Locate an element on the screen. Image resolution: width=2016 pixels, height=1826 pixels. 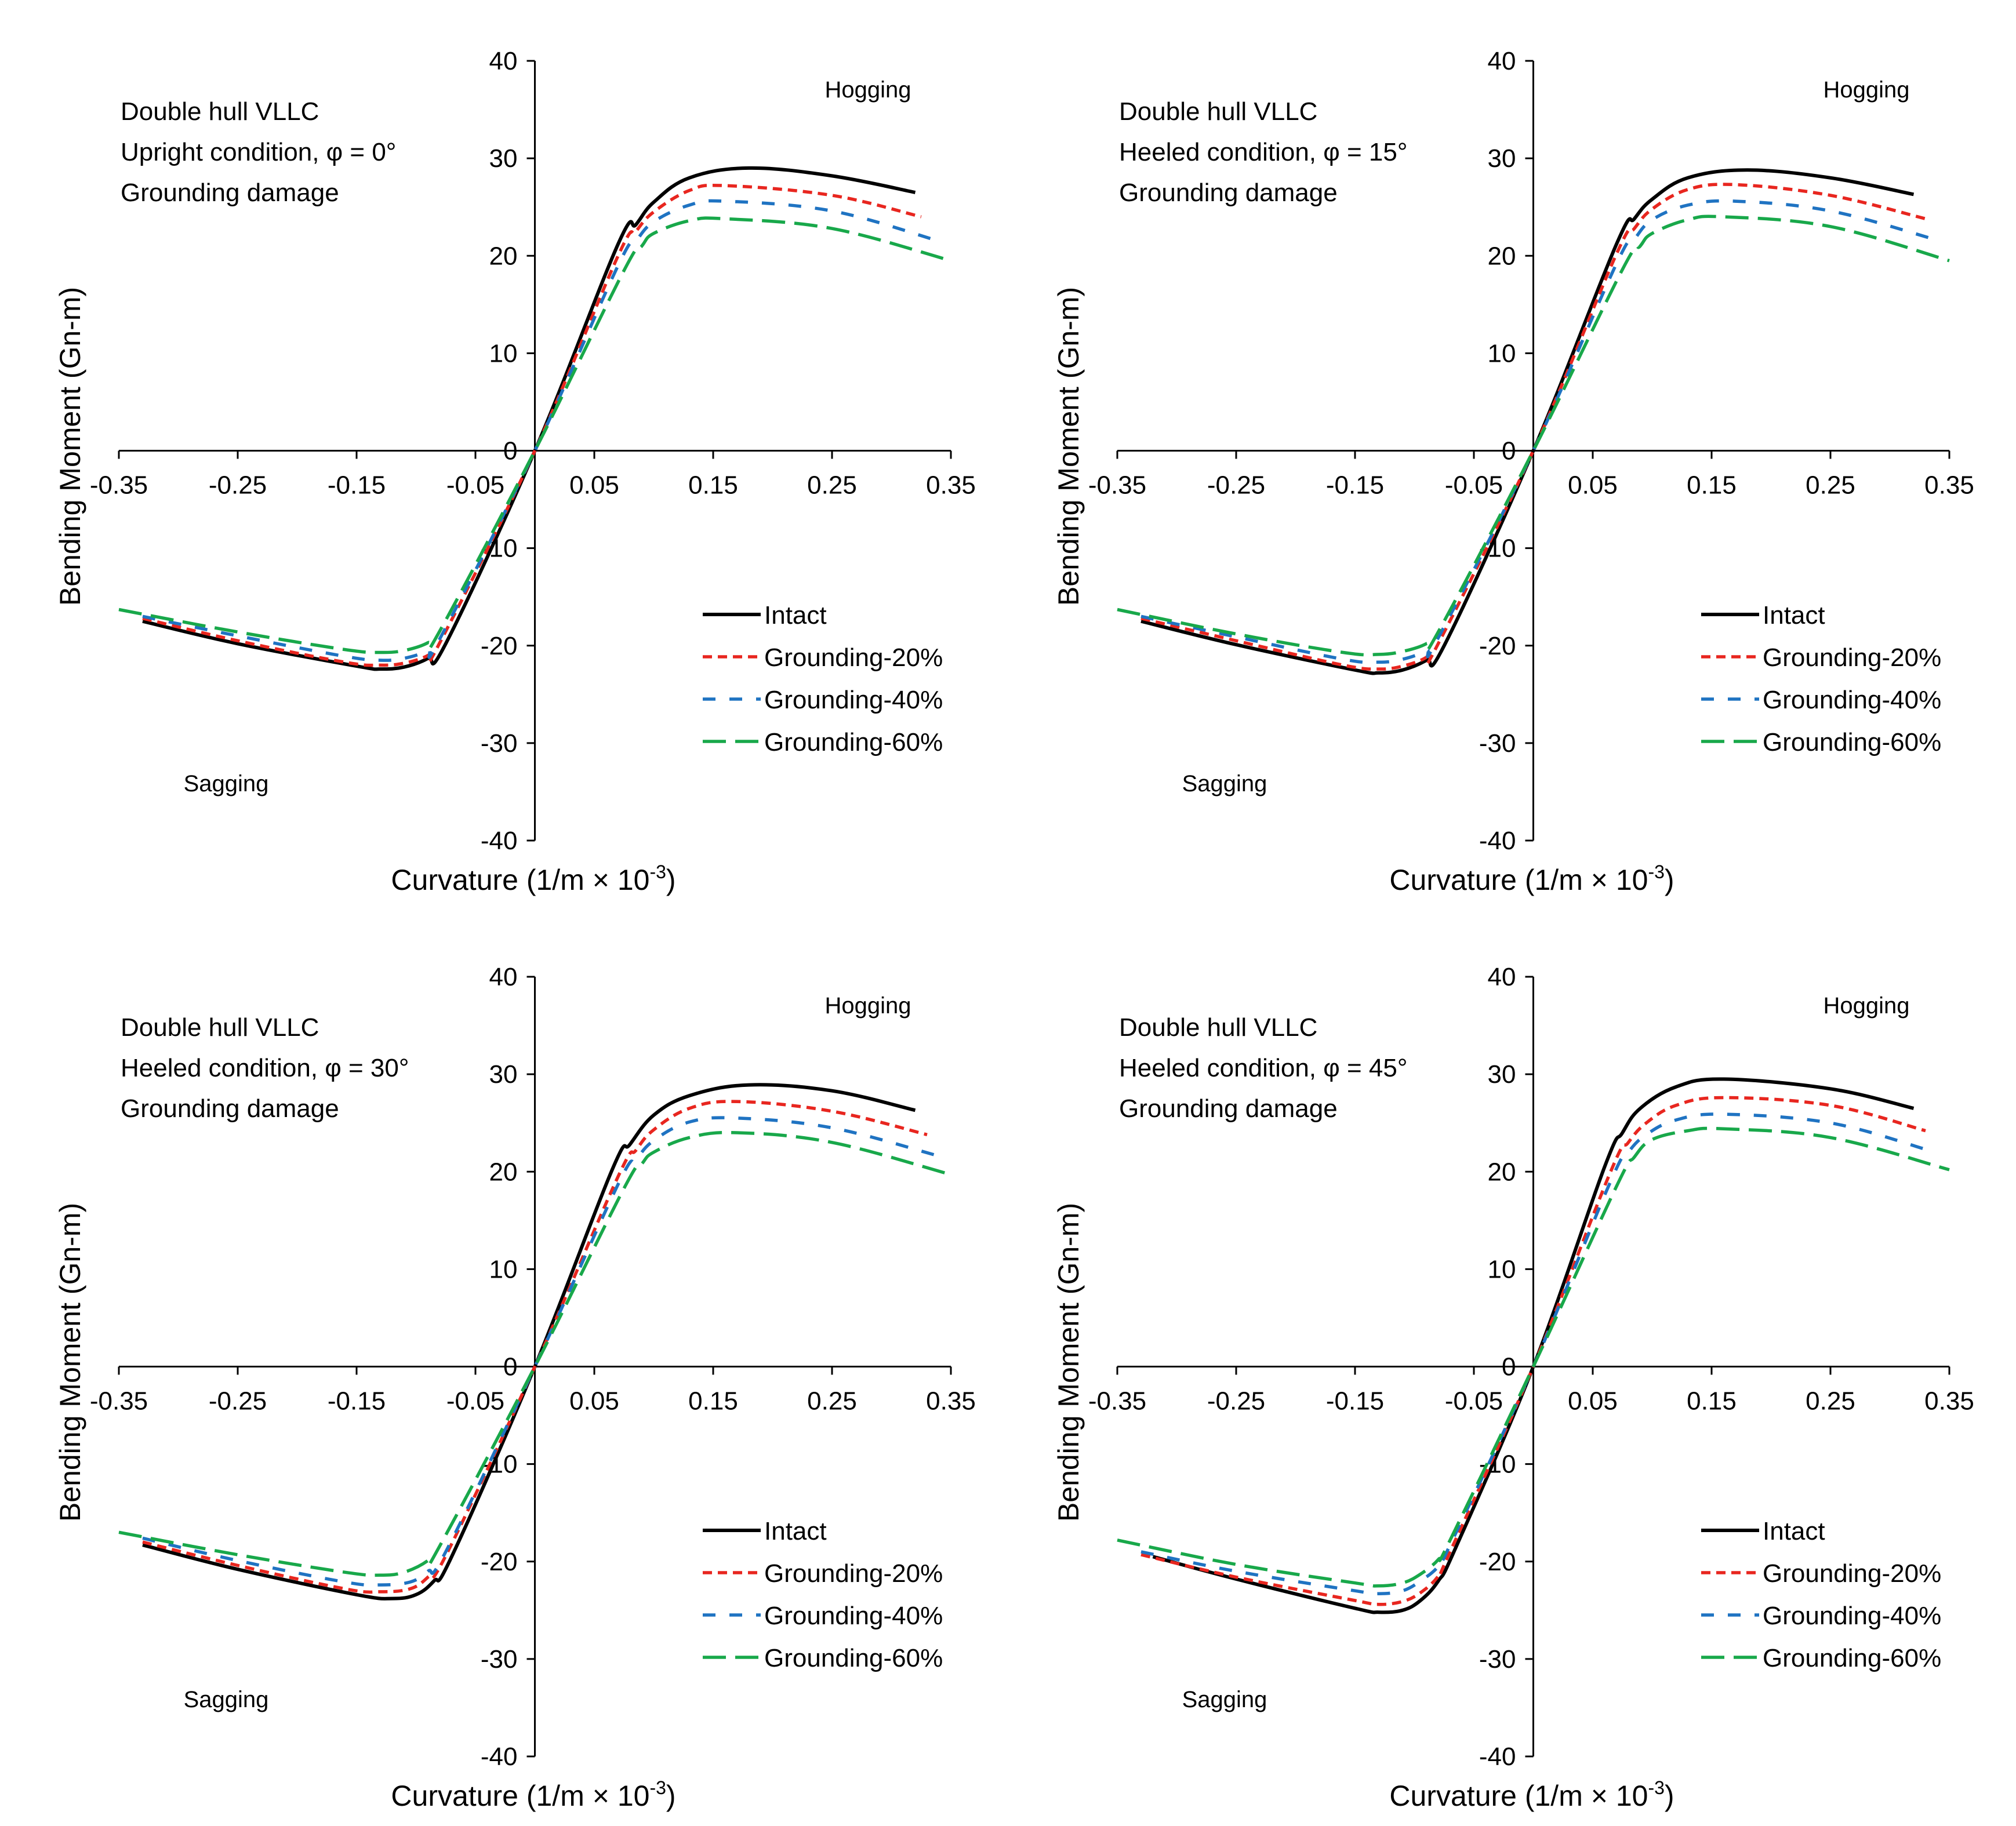
legend-label: Intact is located at coordinates (1794, 1531).